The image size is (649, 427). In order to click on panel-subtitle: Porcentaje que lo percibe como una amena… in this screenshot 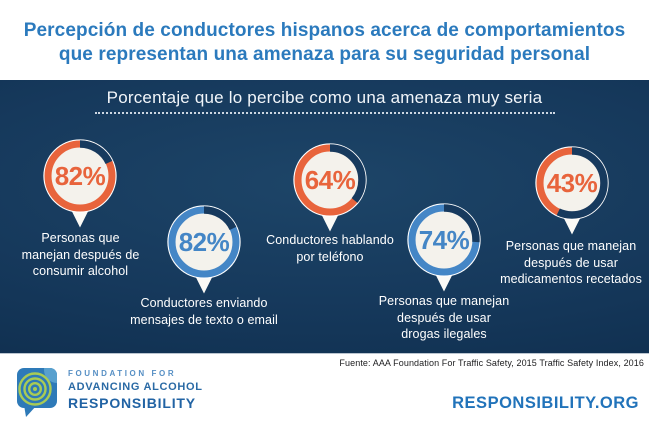, I will do `click(324, 97)`.